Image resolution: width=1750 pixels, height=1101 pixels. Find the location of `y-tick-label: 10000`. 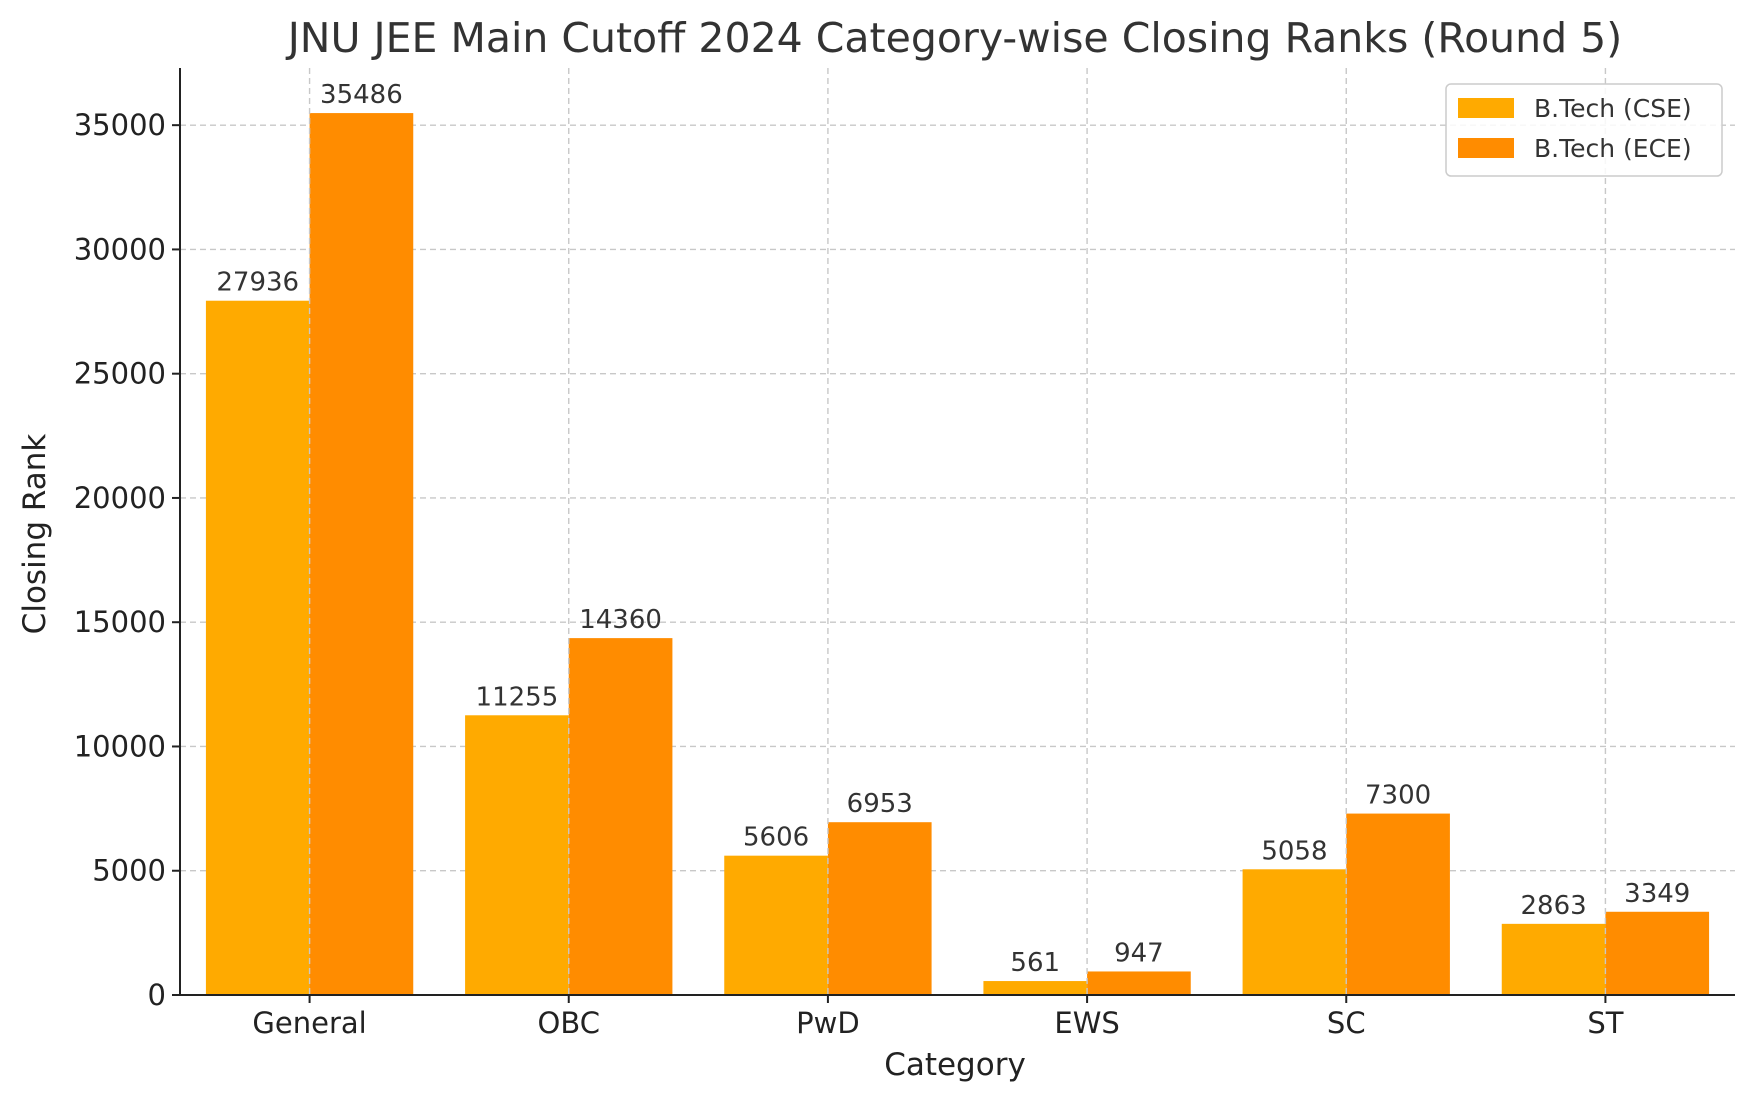

y-tick-label: 10000 is located at coordinates (120, 746).